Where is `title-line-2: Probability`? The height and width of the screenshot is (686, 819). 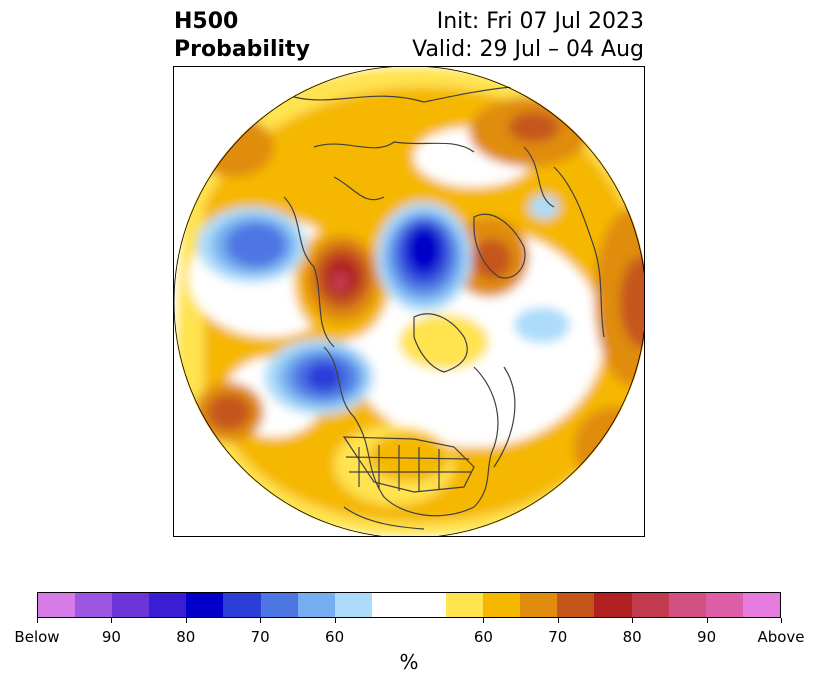
title-line-2: Probability is located at coordinates (242, 49).